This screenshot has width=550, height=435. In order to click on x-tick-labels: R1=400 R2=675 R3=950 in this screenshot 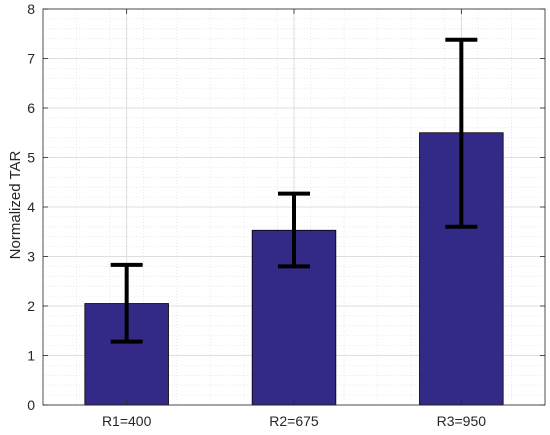, I will do `click(294, 421)`.